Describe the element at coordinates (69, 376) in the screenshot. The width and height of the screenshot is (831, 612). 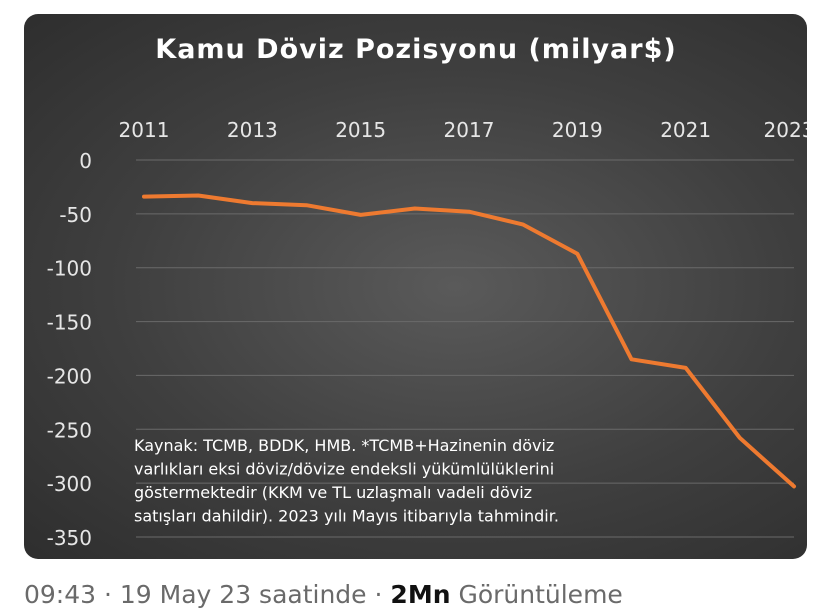
I see `y-tick-label: -200` at that location.